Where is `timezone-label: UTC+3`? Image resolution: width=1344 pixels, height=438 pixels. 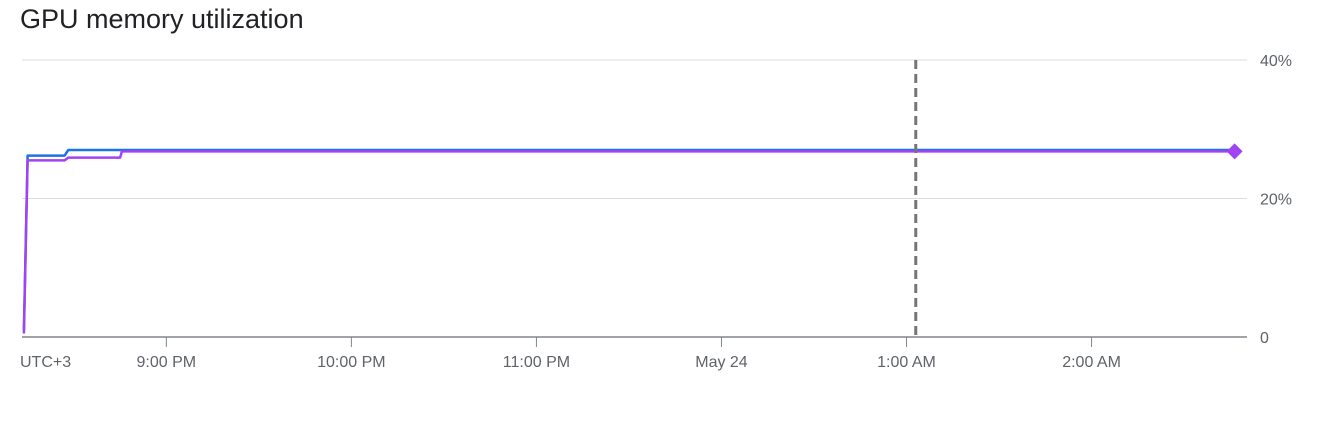
timezone-label: UTC+3 is located at coordinates (45, 362).